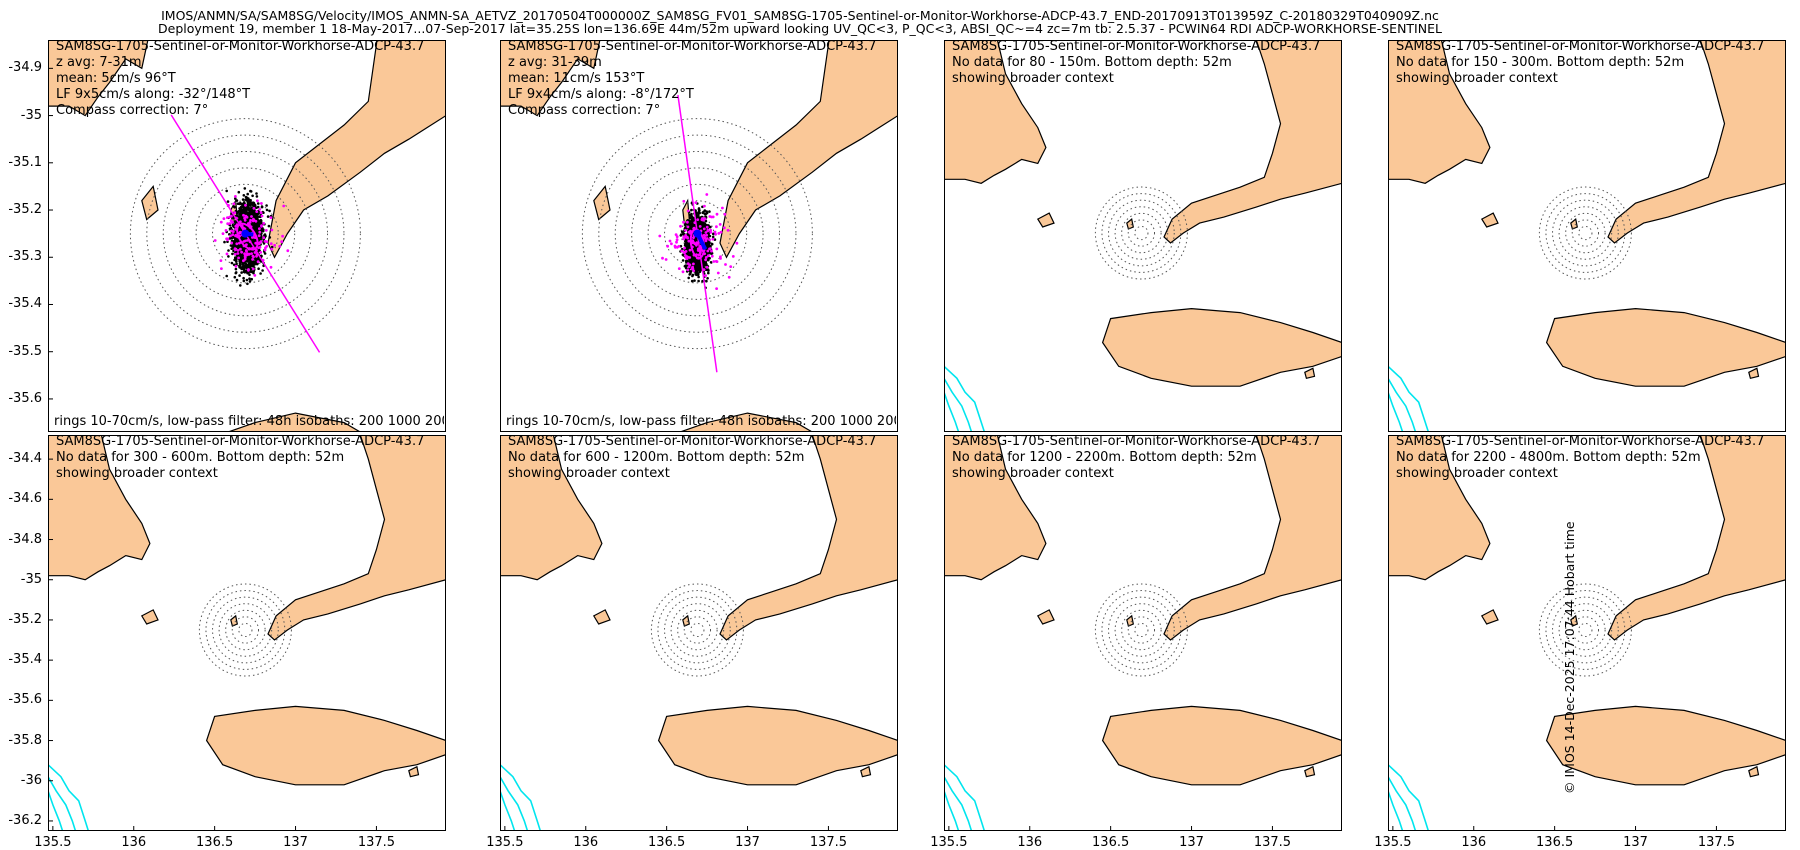 The image size is (1800, 850). I want to click on panel-info-line: LF 9x5cm/s along: -32°/148°T, so click(153, 94).